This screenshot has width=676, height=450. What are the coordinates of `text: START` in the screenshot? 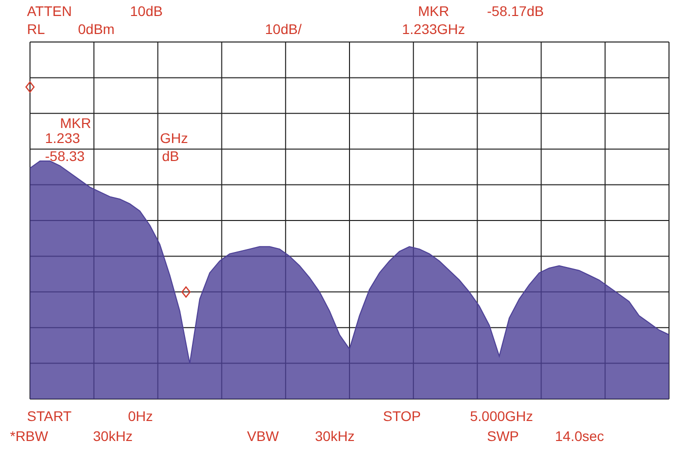 It's located at (49, 416).